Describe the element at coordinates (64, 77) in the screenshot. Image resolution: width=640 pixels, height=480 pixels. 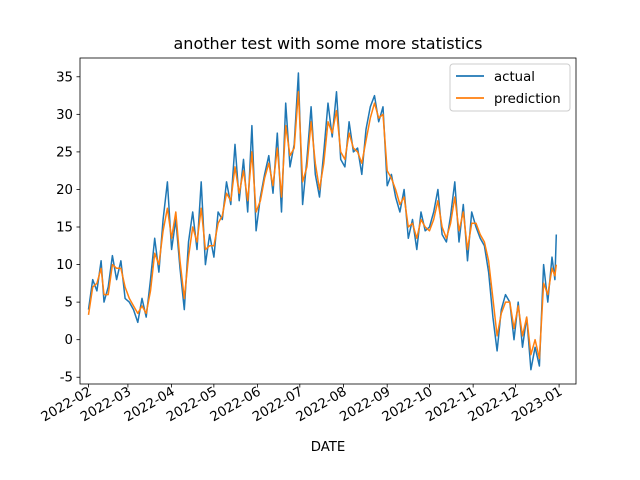
I see `y-tick-label: 35` at that location.